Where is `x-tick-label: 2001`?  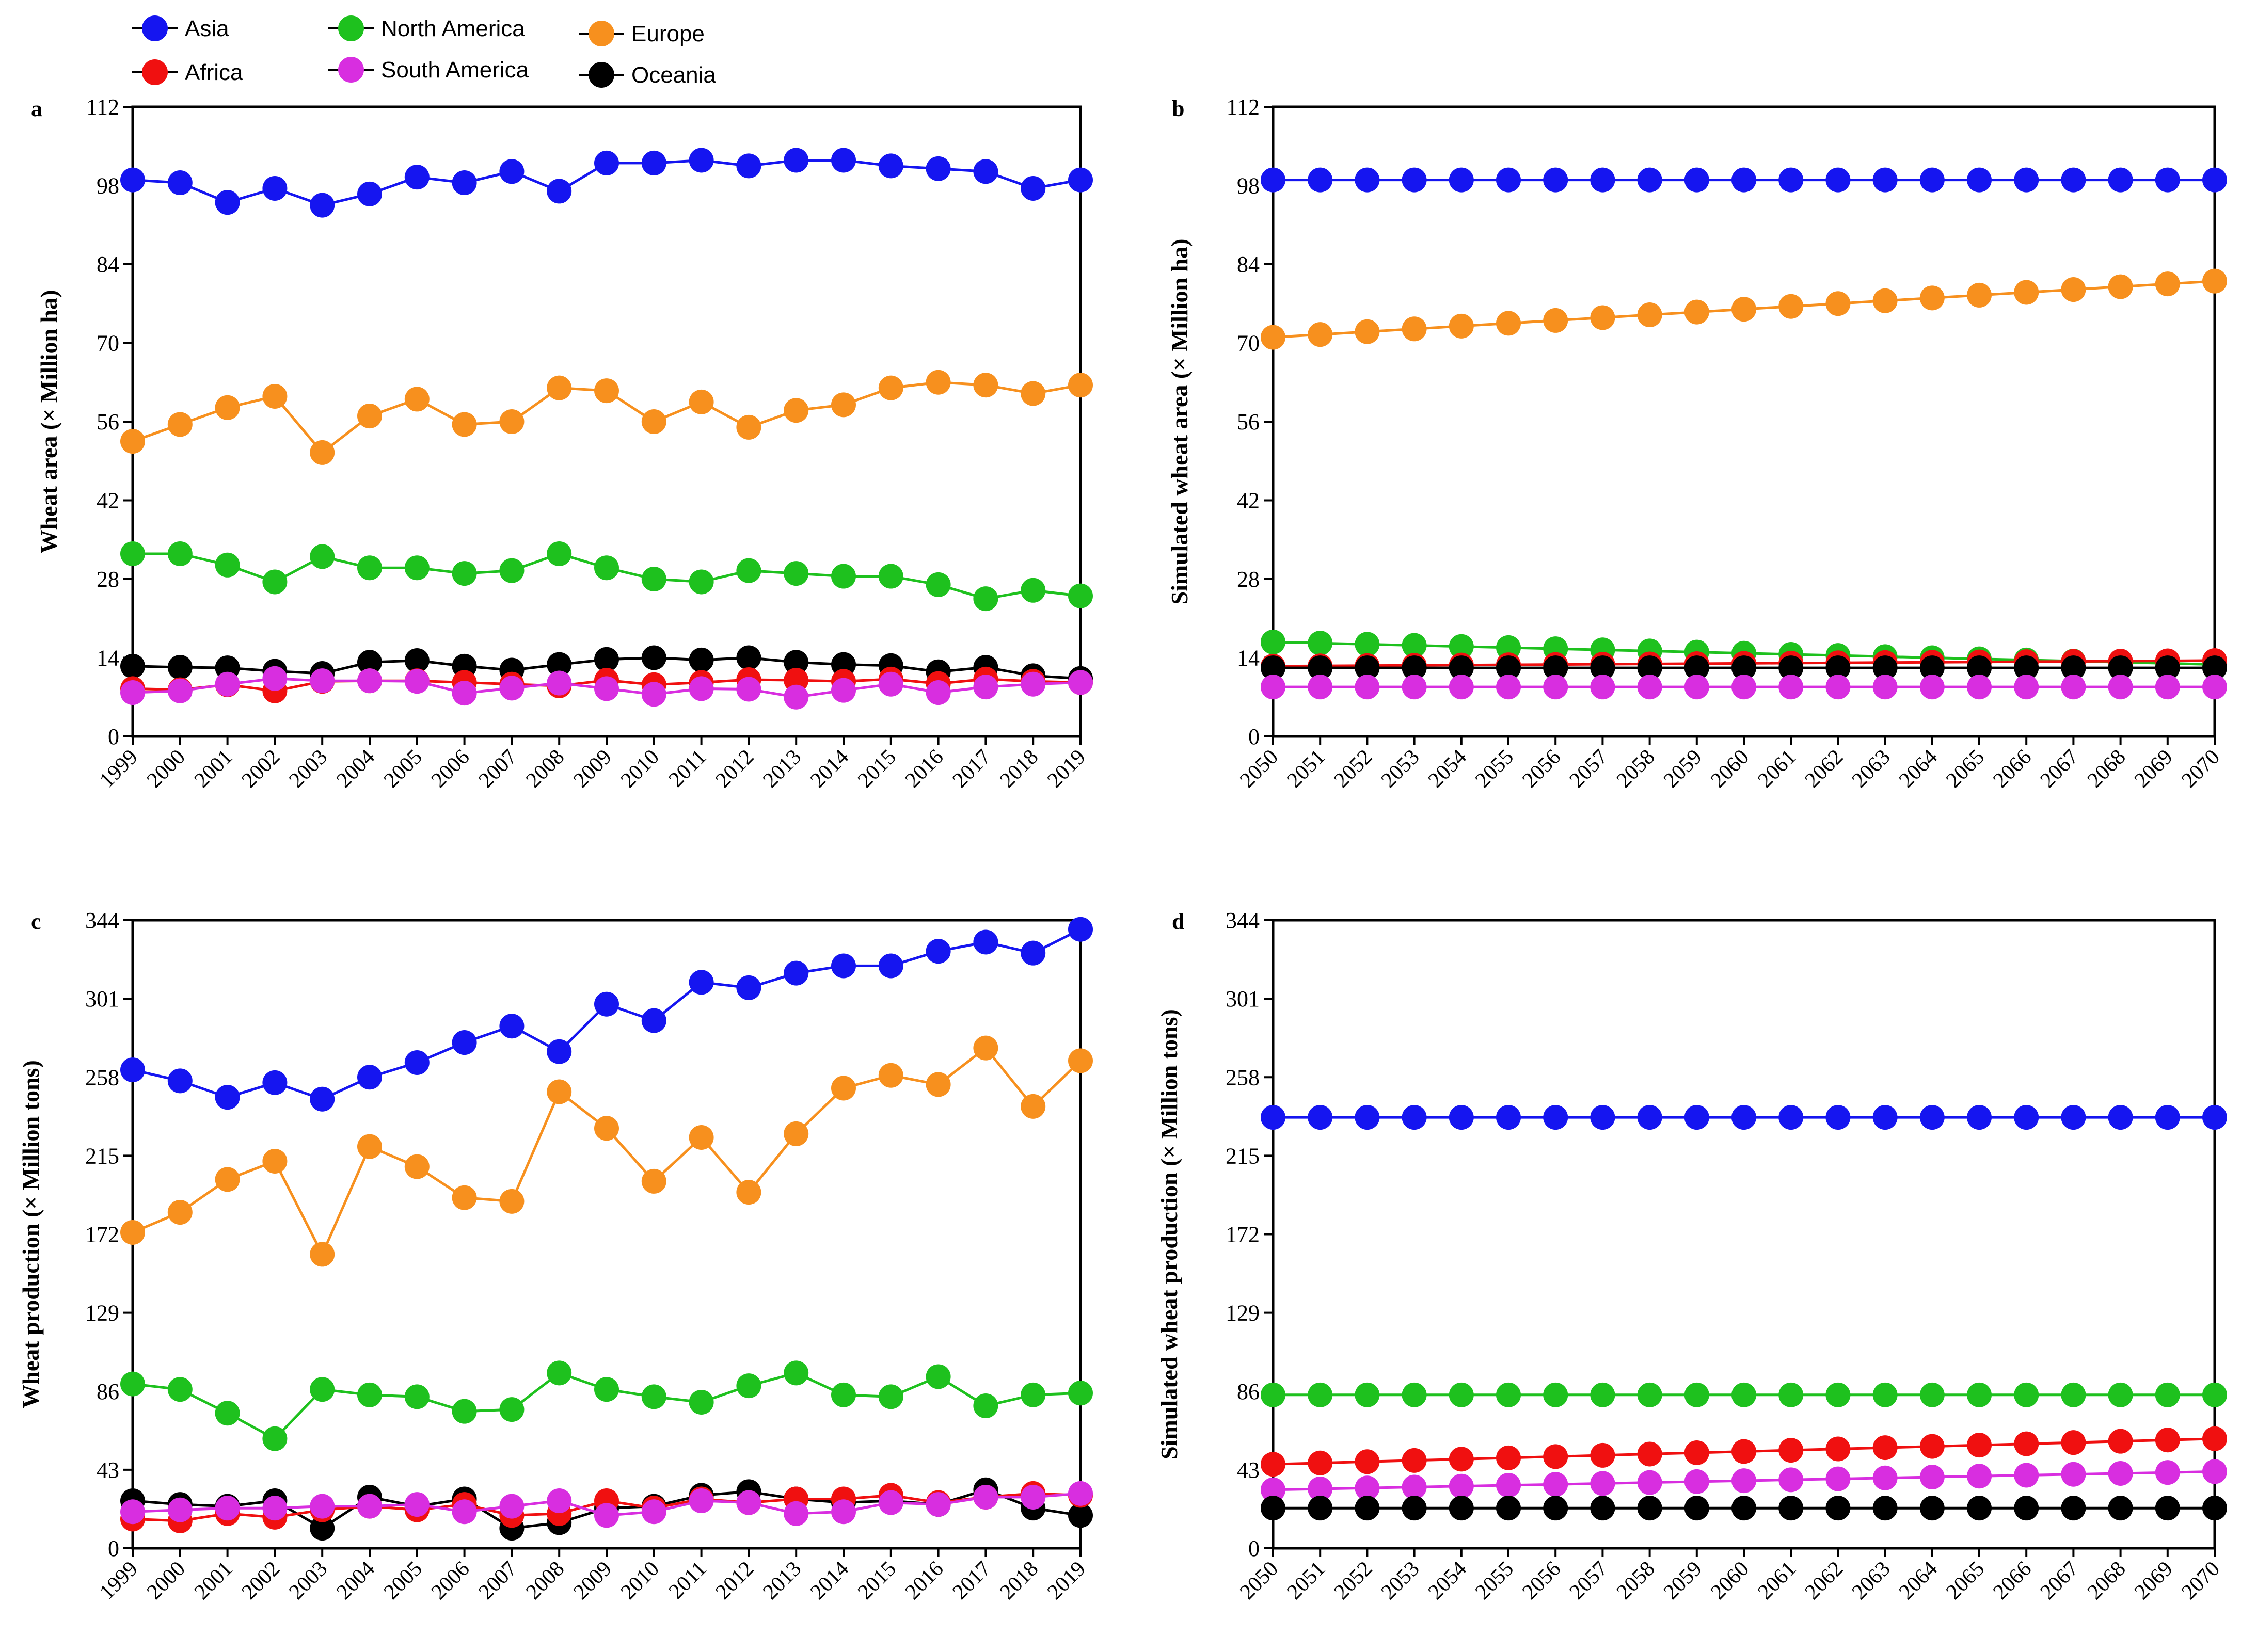
x-tick-label: 2001 is located at coordinates (213, 769).